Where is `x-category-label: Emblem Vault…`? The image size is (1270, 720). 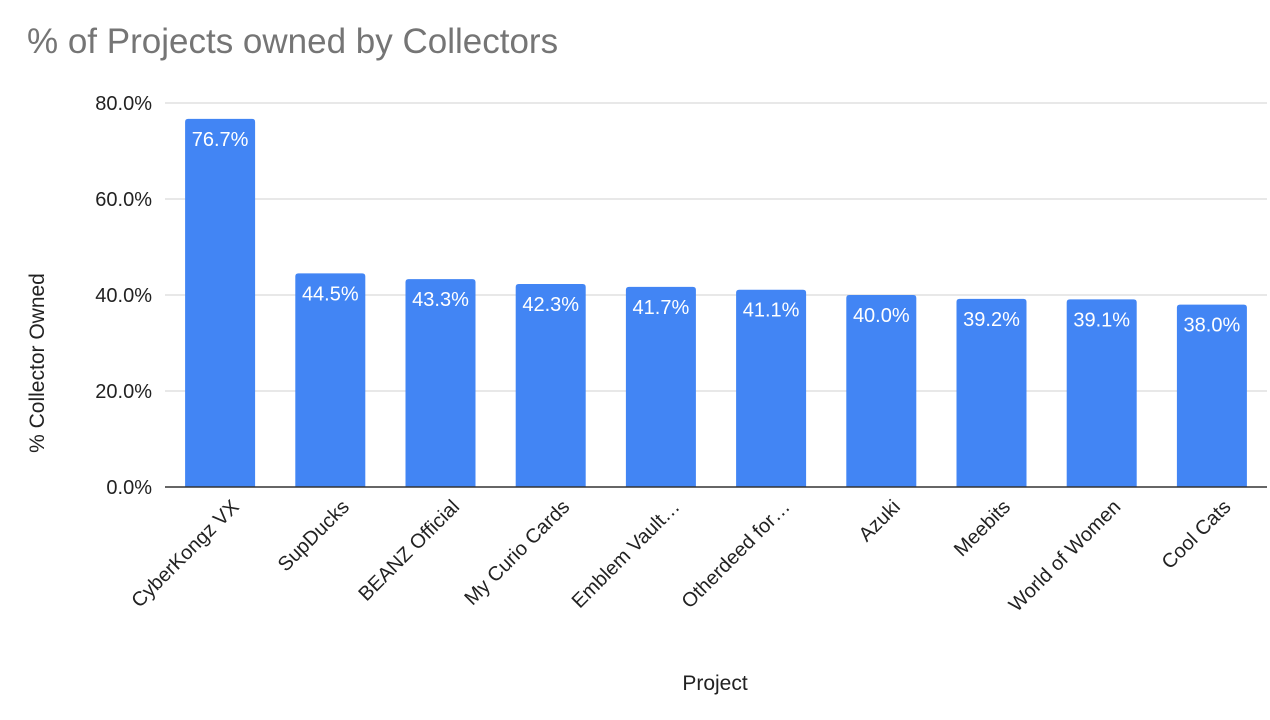 x-category-label: Emblem Vault… is located at coordinates (626, 554).